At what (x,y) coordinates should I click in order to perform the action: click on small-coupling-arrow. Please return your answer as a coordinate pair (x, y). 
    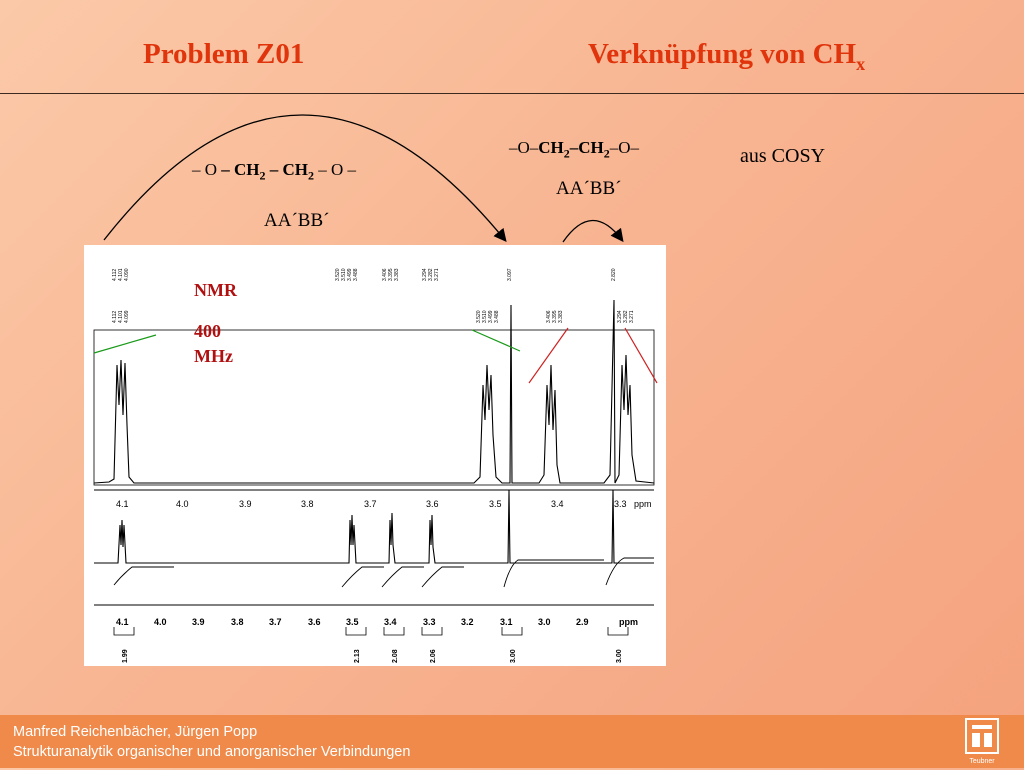
    Looking at the image, I should click on (593, 231).